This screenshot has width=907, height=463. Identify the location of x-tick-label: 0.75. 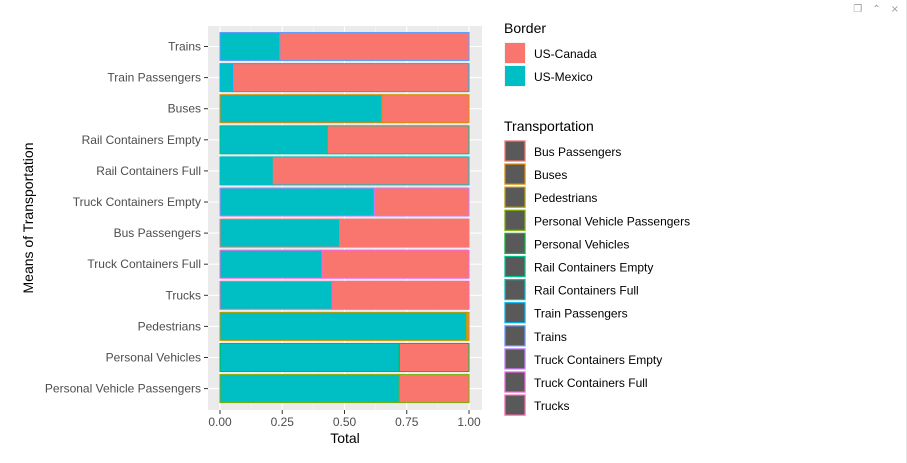
(407, 422).